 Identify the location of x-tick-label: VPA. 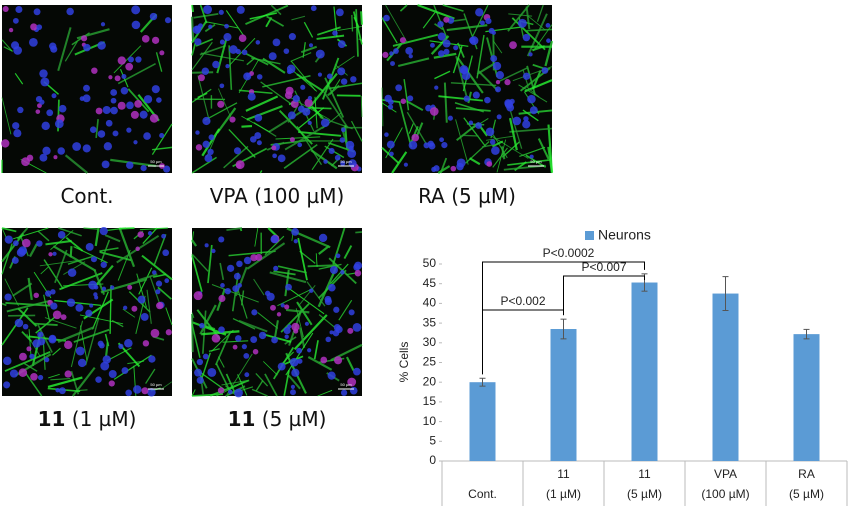
(725, 474).